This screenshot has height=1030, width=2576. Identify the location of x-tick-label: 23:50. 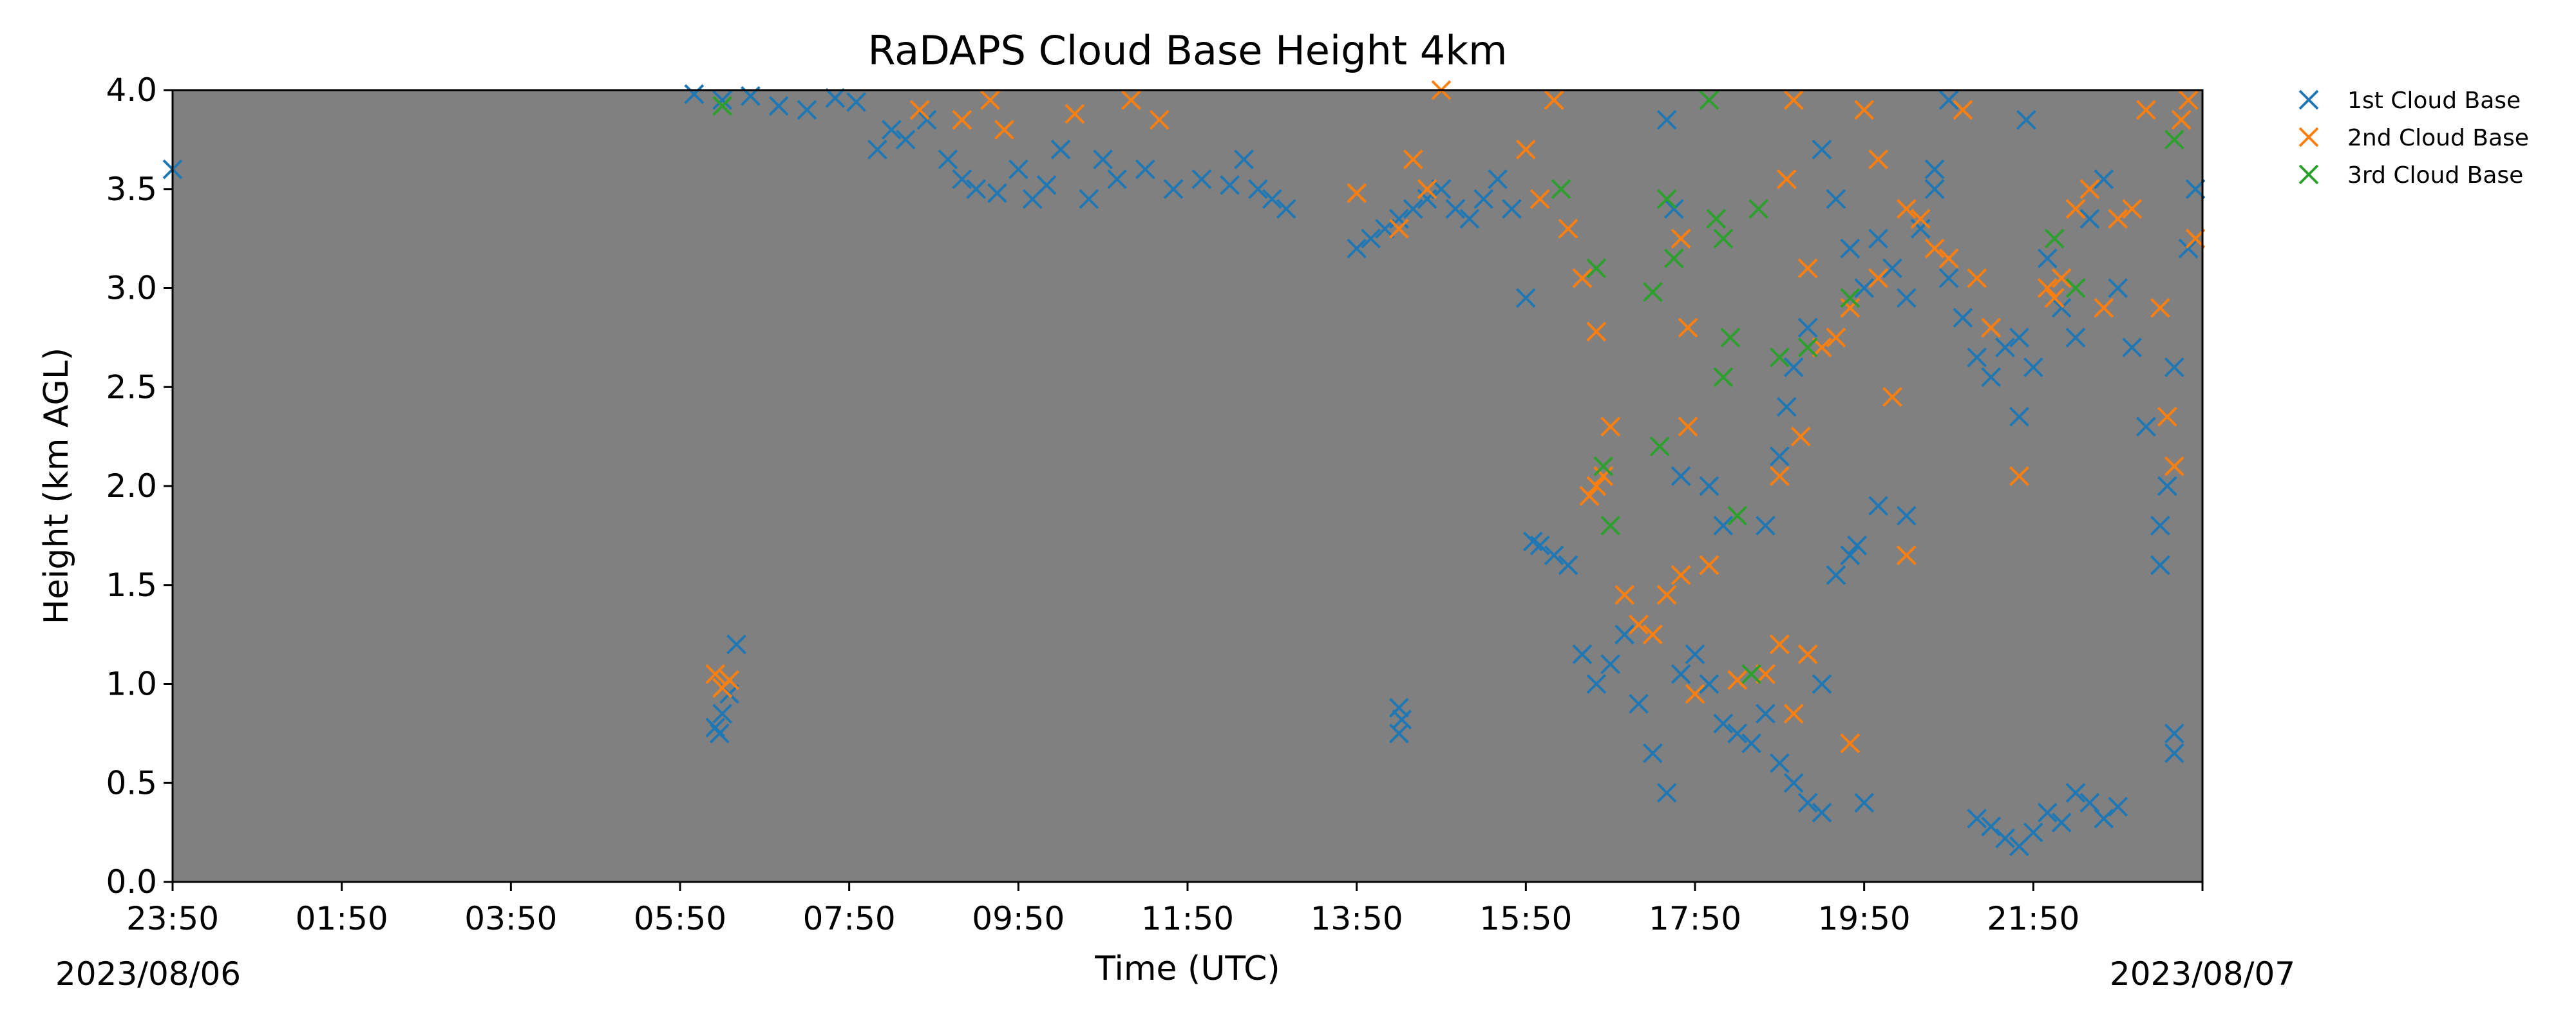
(173, 918).